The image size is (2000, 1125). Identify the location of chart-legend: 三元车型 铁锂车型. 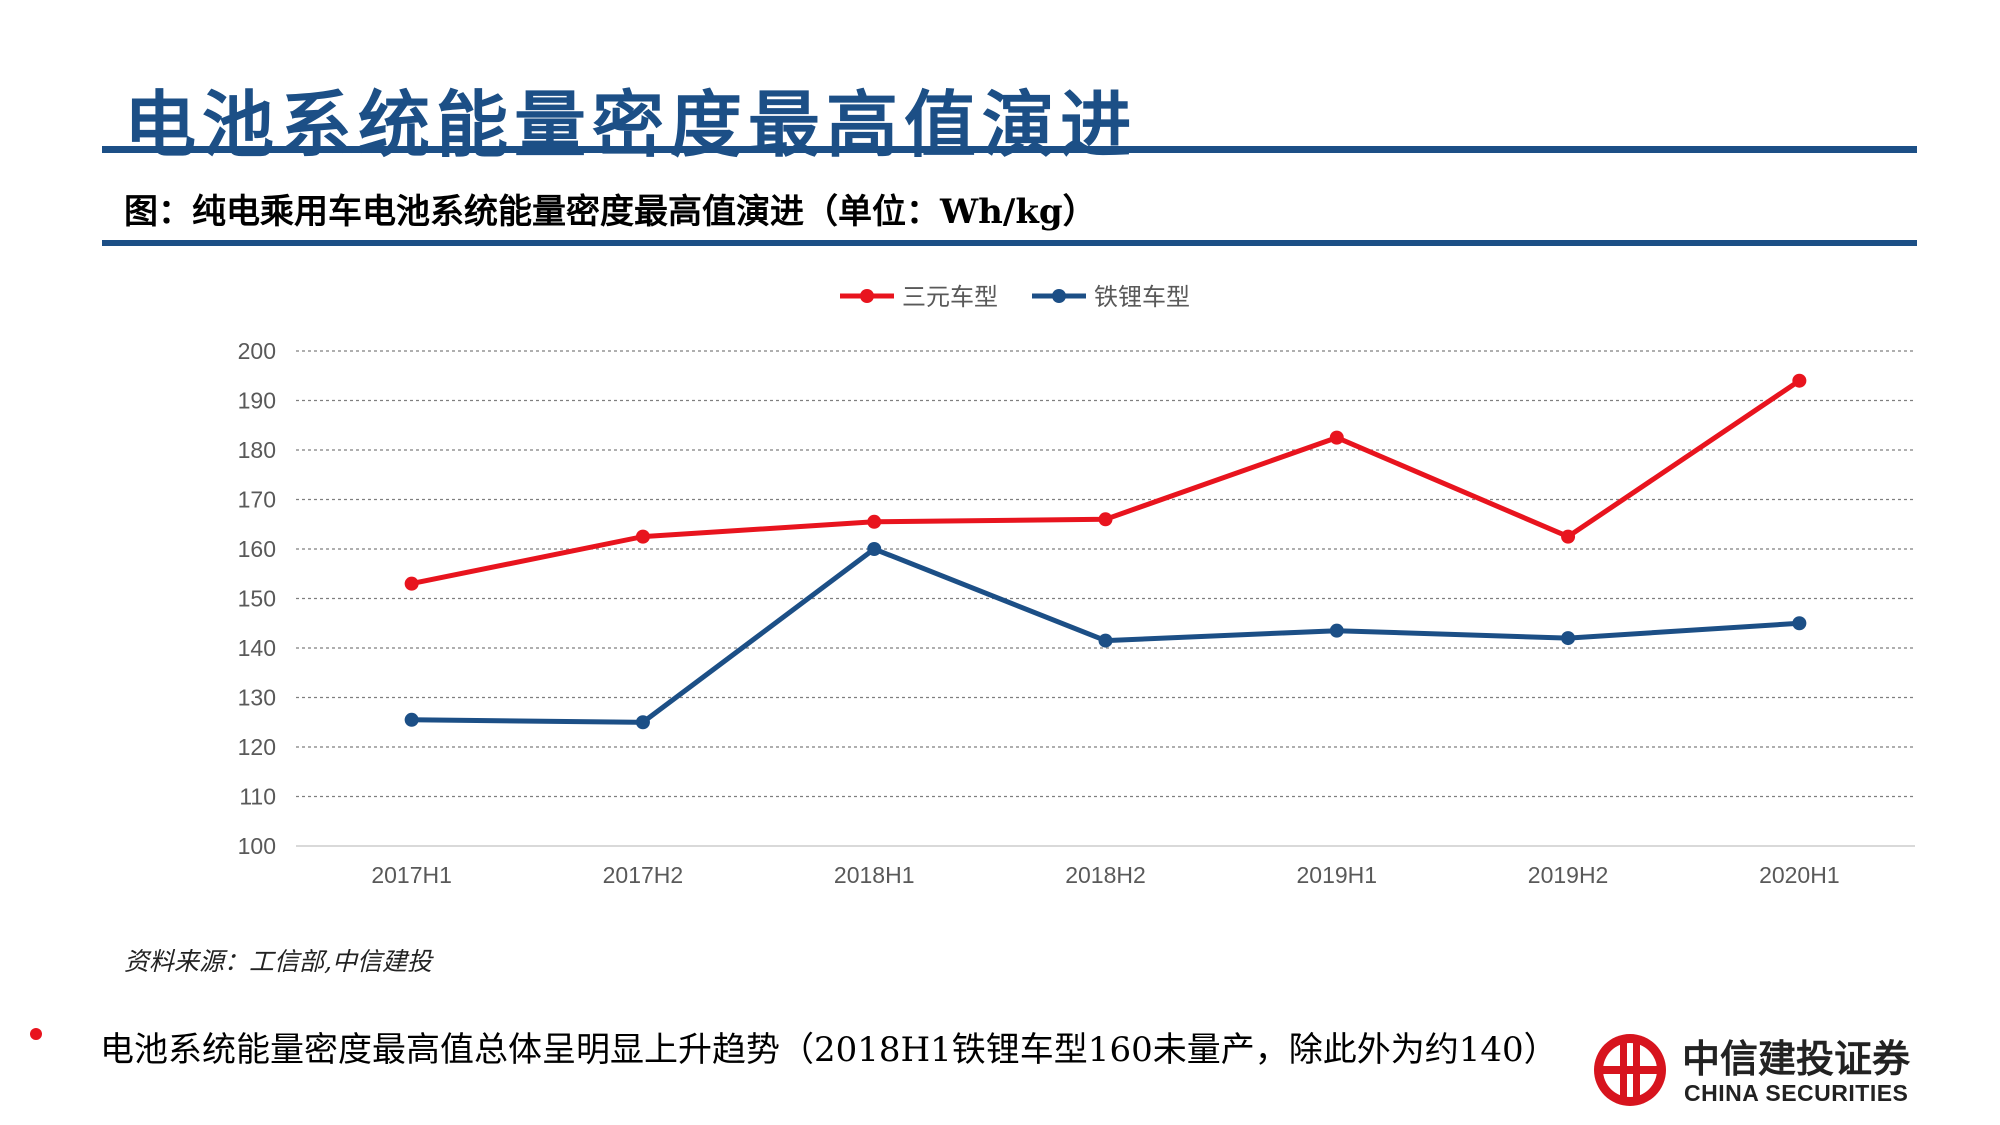
(1015, 297).